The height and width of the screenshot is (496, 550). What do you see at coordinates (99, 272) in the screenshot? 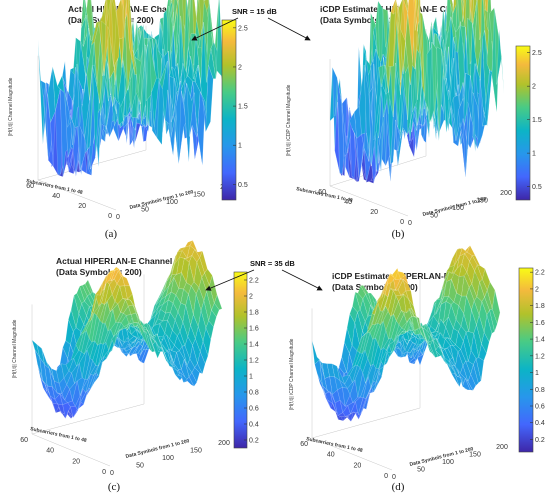
I see `panel-c-title-line-2: (Data Symbols = 200)` at bounding box center [99, 272].